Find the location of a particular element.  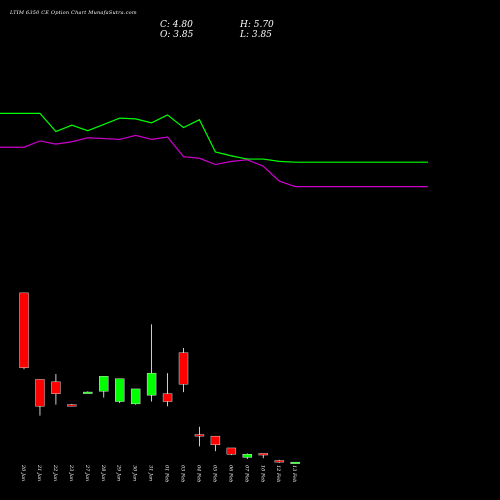

x-tick-label: 20 Jan is located at coordinates (23, 472).